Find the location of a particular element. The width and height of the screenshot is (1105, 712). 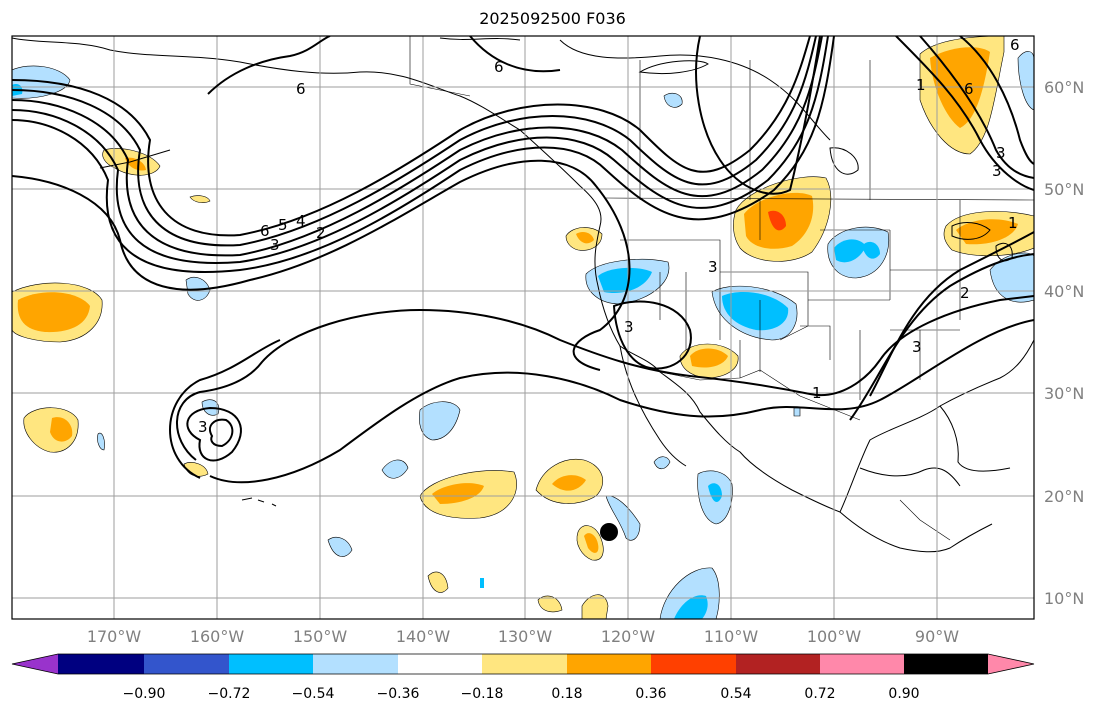

field-blue-pacific-s-core is located at coordinates (691, 607).